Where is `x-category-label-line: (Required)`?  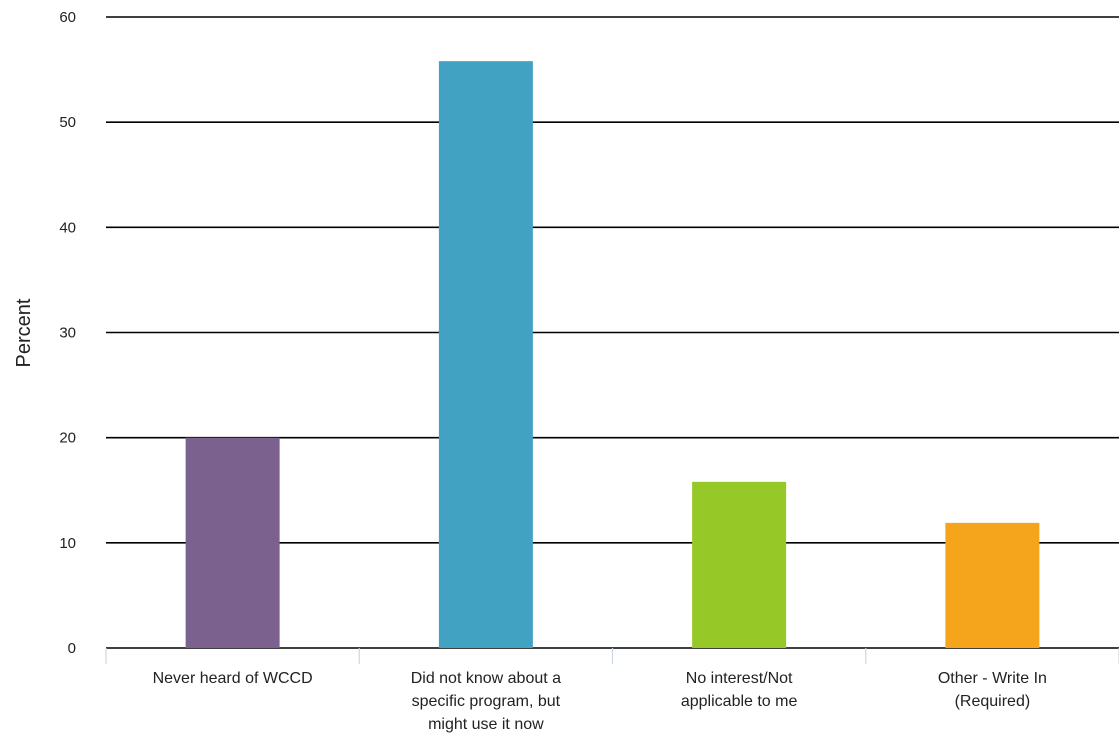
x-category-label-line: (Required) is located at coordinates (993, 701).